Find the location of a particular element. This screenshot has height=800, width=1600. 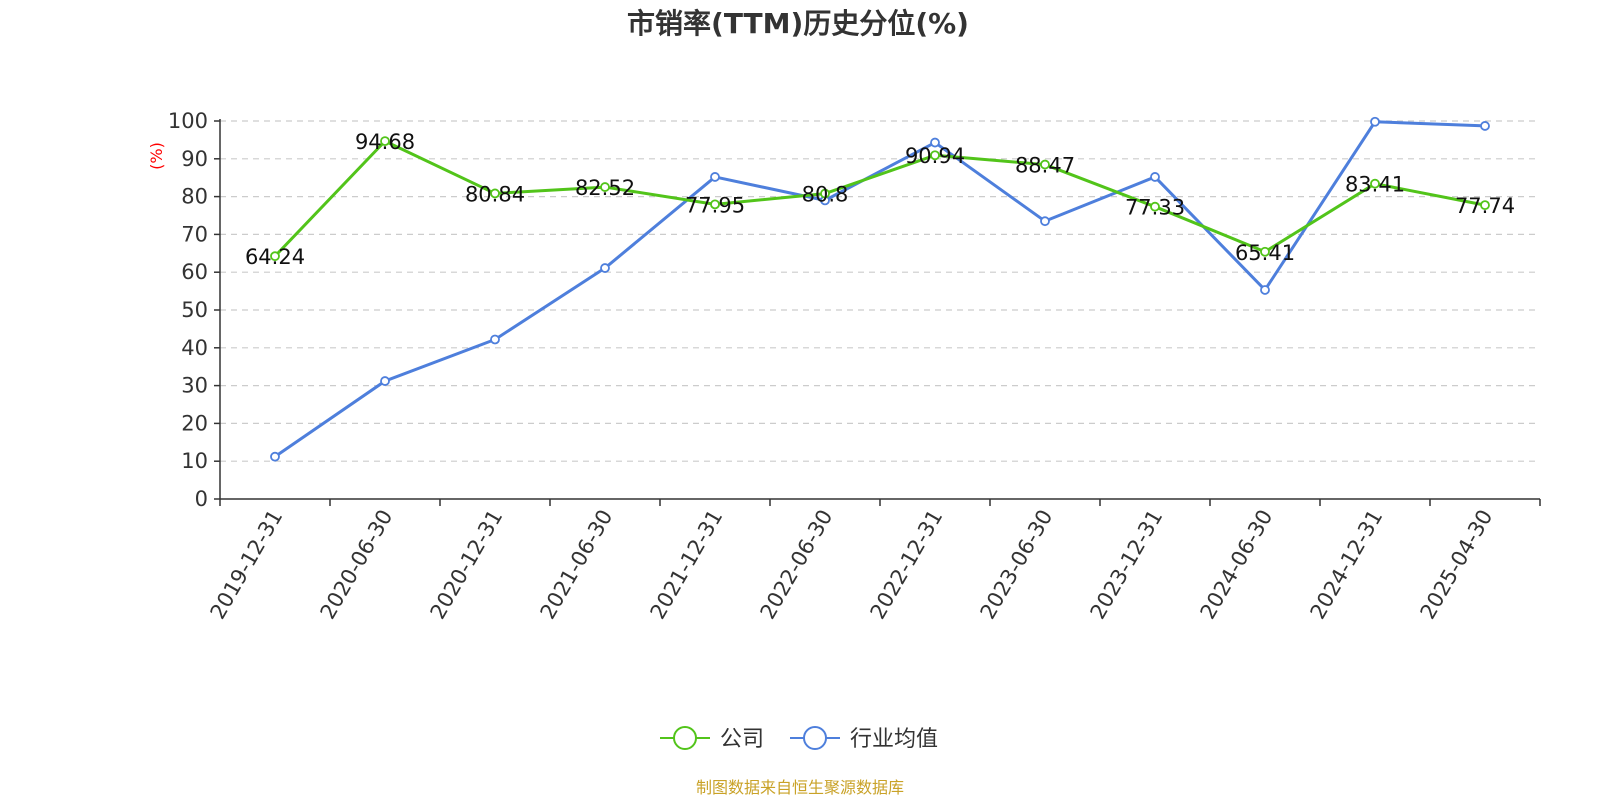

y-tick-label: 80 is located at coordinates (194, 197).